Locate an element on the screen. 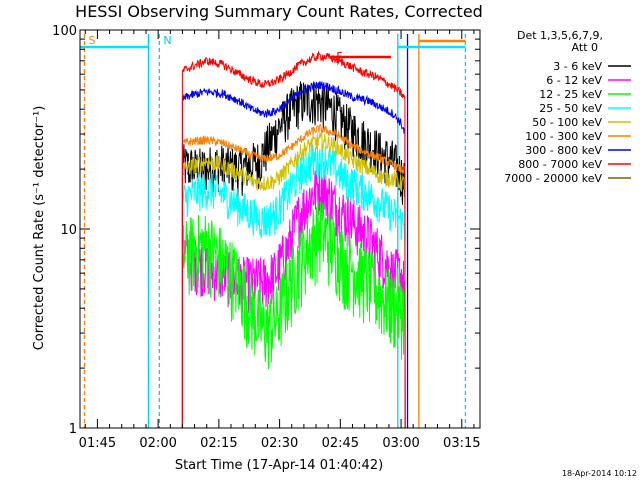 Image resolution: width=640 pixels, height=480 pixels. legend-label: 6 - 12 keV is located at coordinates (574, 80).